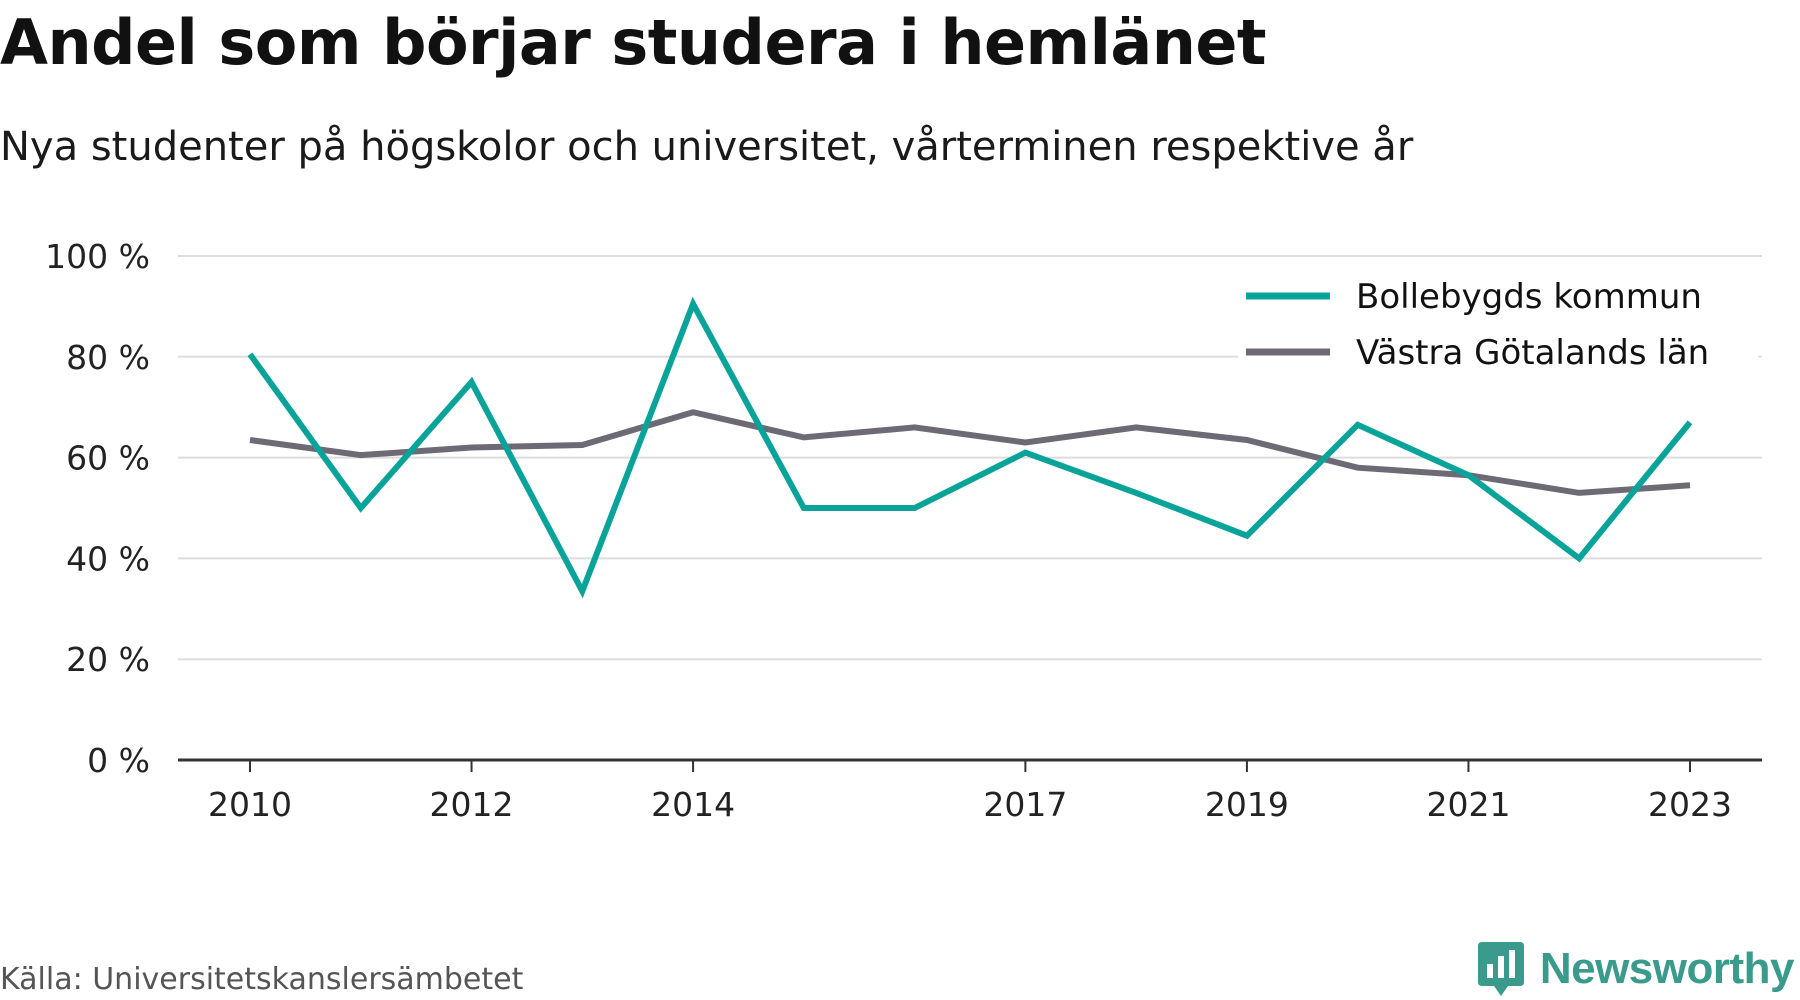 The image size is (1800, 1000). Describe the element at coordinates (97, 508) in the screenshot. I see `y-axis-tick-labels: 0 % 20 % 40 % 60 % 80 % 100 %` at that location.